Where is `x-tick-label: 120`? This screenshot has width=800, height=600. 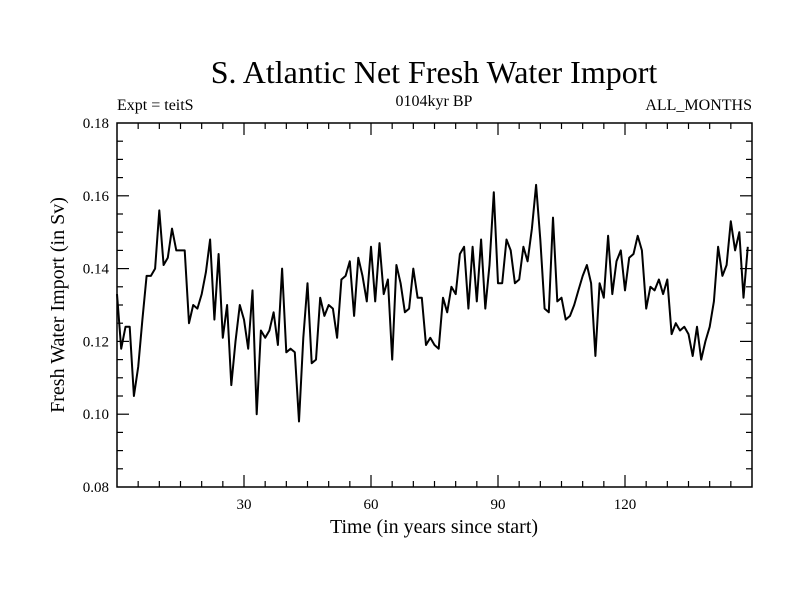 x-tick-label: 120 is located at coordinates (625, 505).